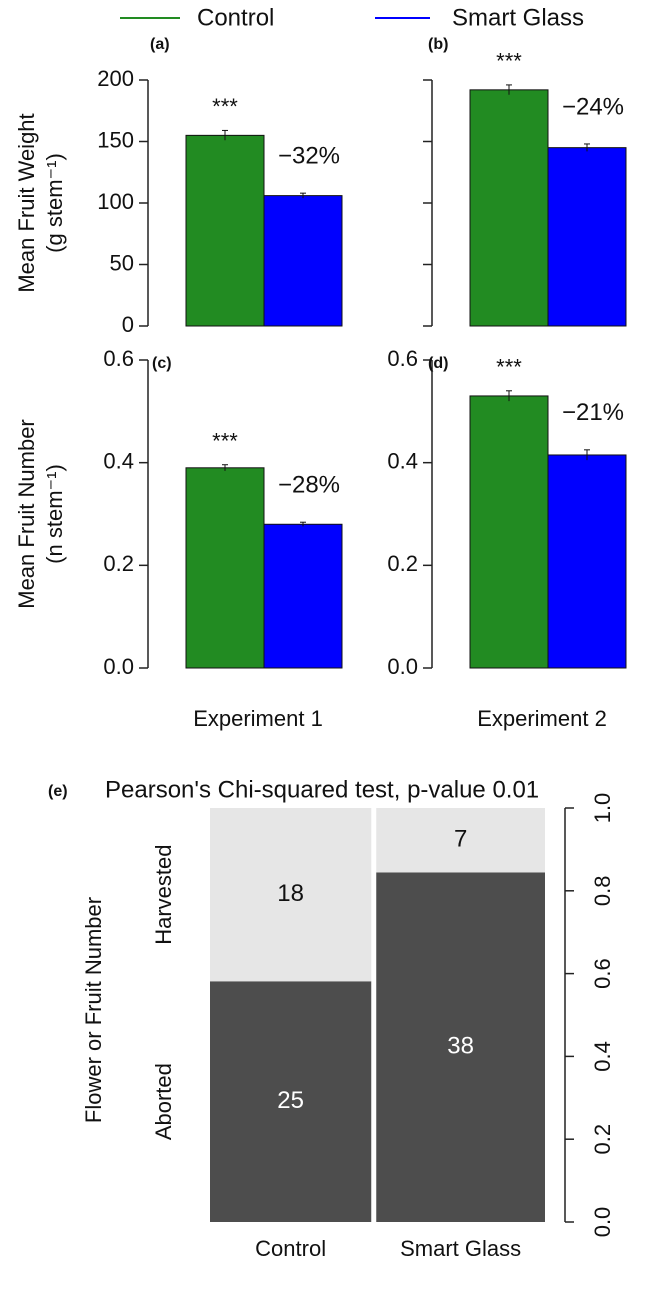 The height and width of the screenshot is (1291, 654). Describe the element at coordinates (322, 789) in the screenshot. I see `chart-title: Pearson's Chi-squared test, p-value 0.01` at that location.